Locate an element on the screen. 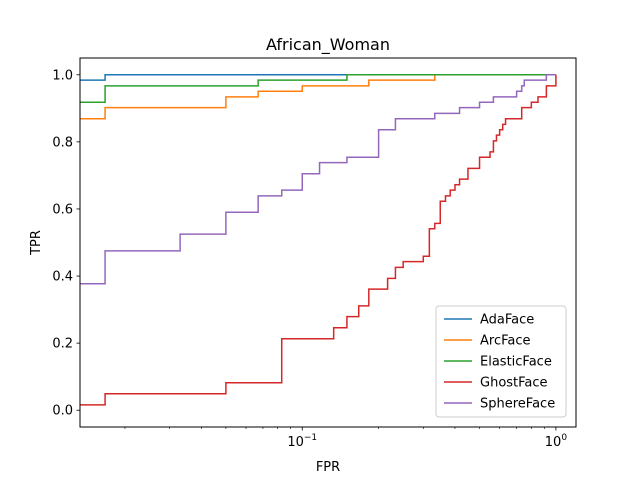  legend-entry-label: SphereFace is located at coordinates (517, 404).